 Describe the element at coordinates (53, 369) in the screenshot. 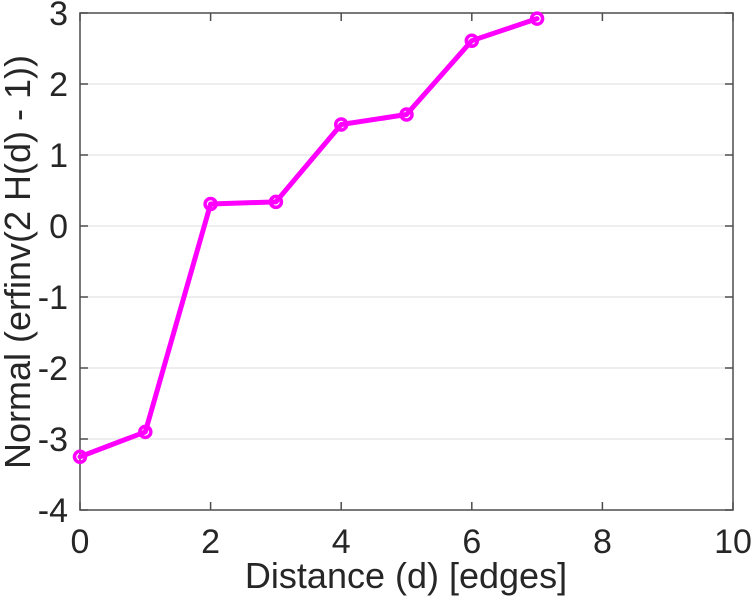

I see `y-tick-label: -2` at that location.